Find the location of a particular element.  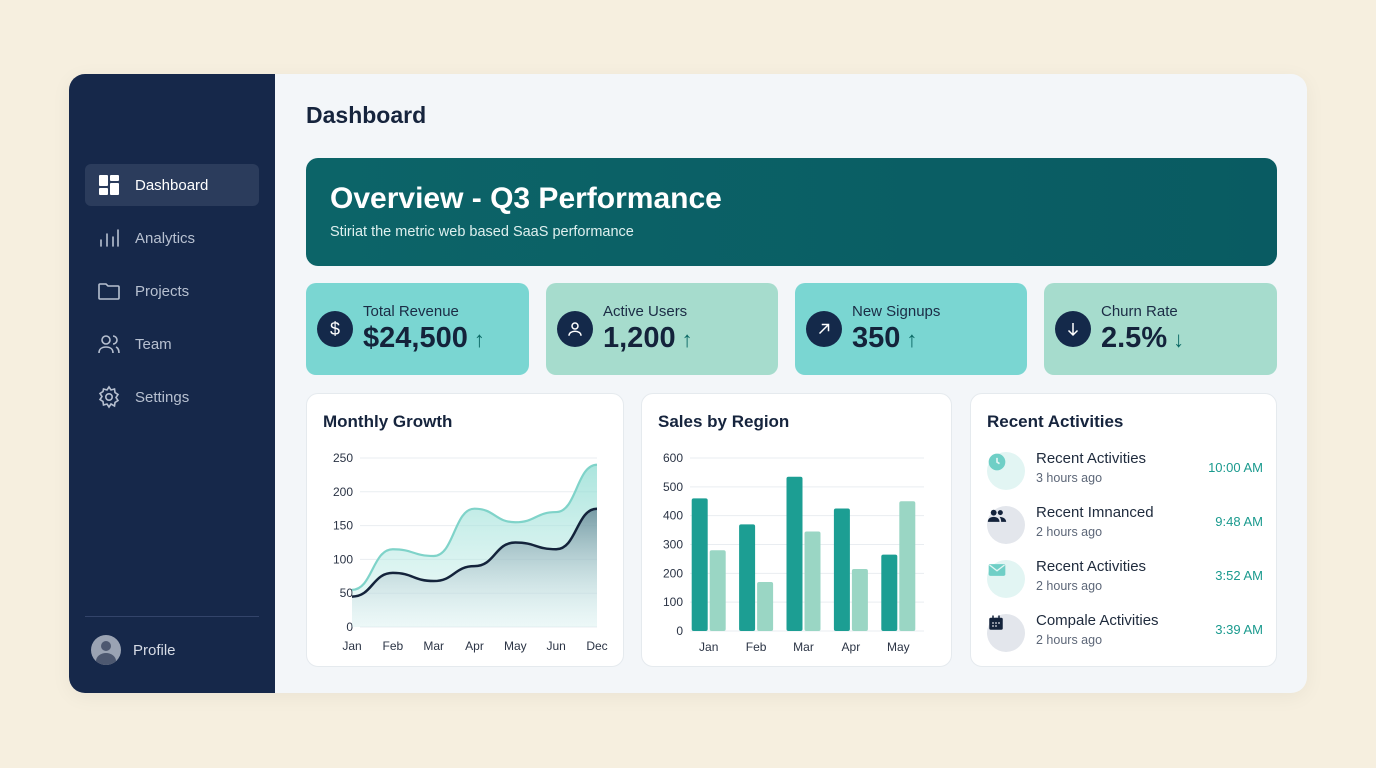

kpi-label: Total Revenue is located at coordinates (411, 311).